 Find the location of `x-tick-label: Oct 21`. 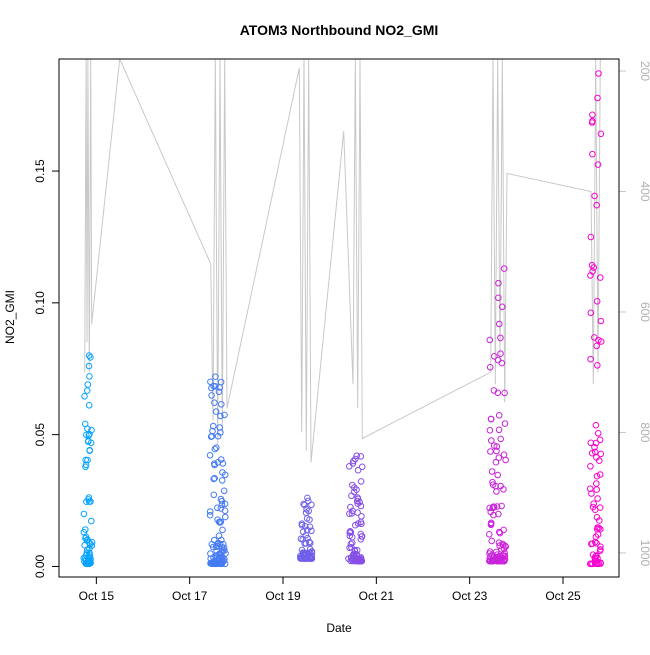

x-tick-label: Oct 21 is located at coordinates (377, 596).